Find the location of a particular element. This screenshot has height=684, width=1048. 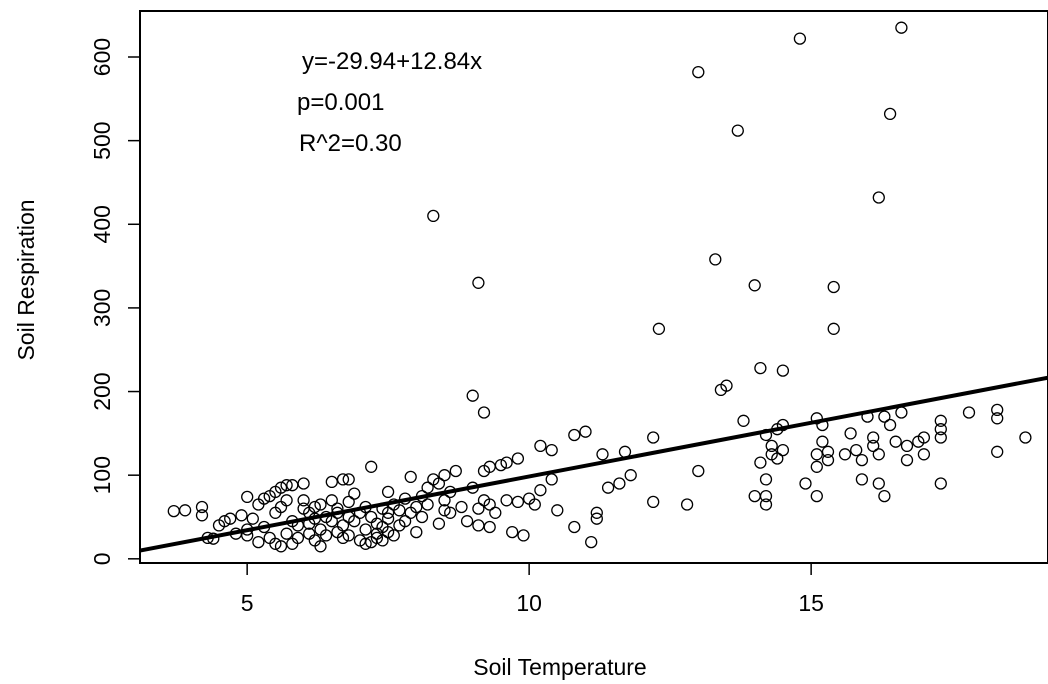

x-axis-title: Soil Temperature is located at coordinates (559, 667).